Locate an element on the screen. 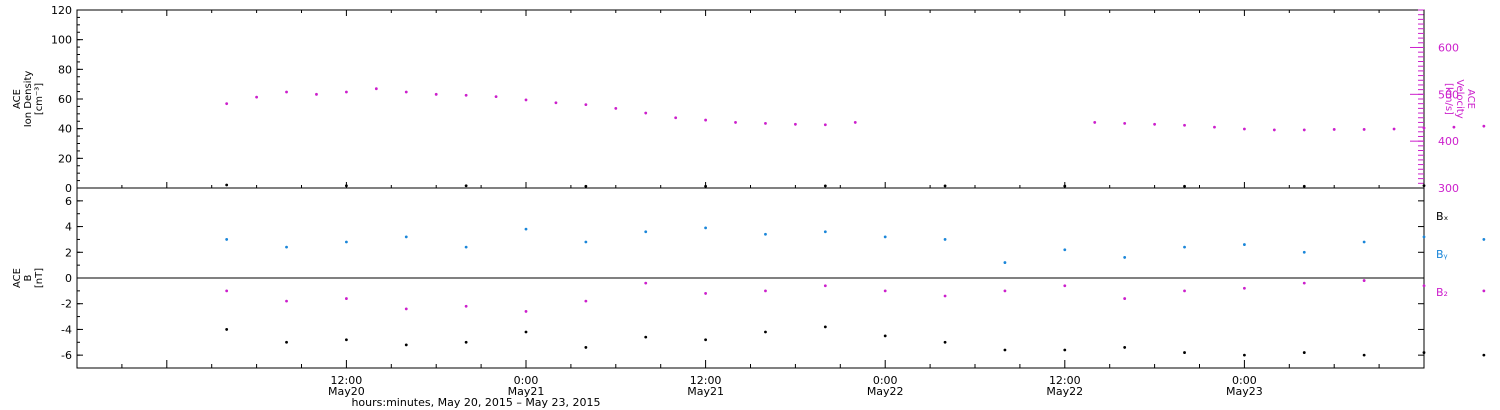 This screenshot has width=1500, height=410. y-axis-title-line: Velocity is located at coordinates (1459, 98).